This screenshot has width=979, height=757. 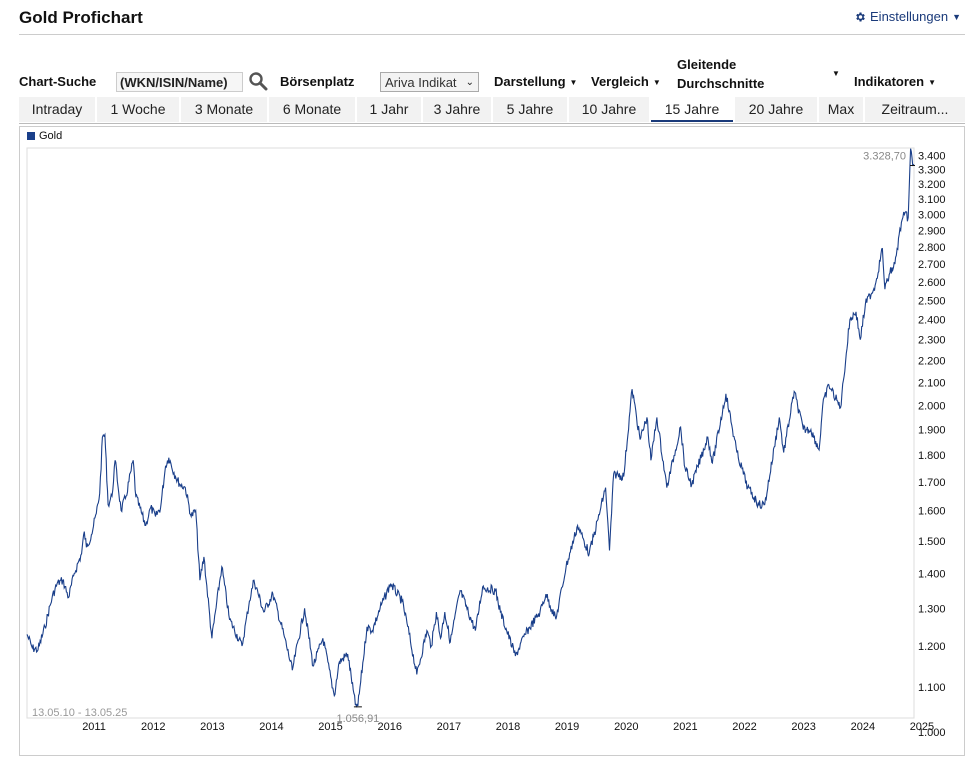 I want to click on tab-6-monate: 6 Monate, so click(x=312, y=109).